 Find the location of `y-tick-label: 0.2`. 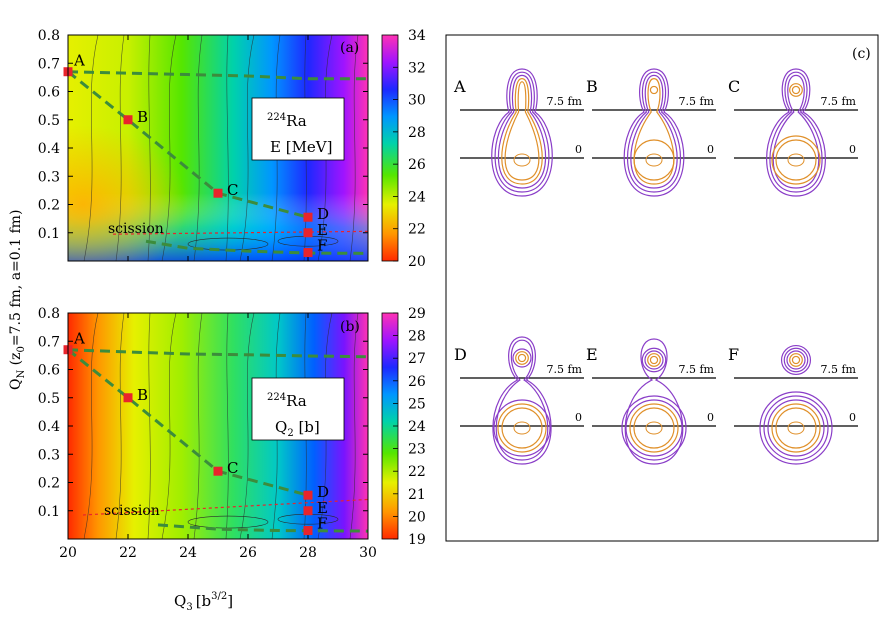

y-tick-label: 0.2 is located at coordinates (49, 484).